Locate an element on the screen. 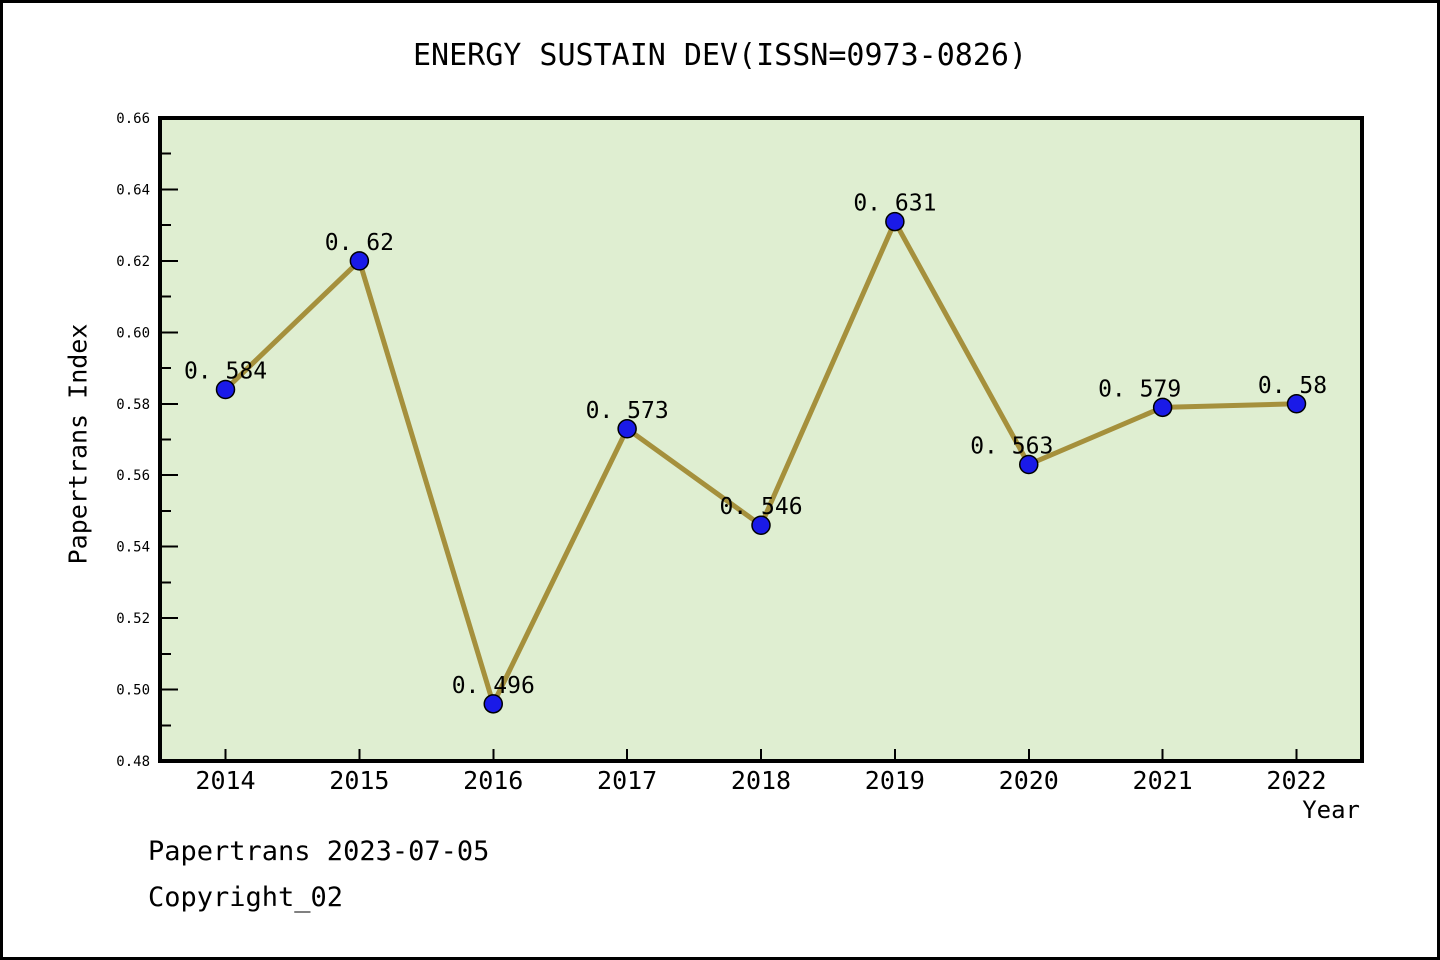 The width and height of the screenshot is (1440, 960). x-tick-label: 2018 is located at coordinates (761, 780).